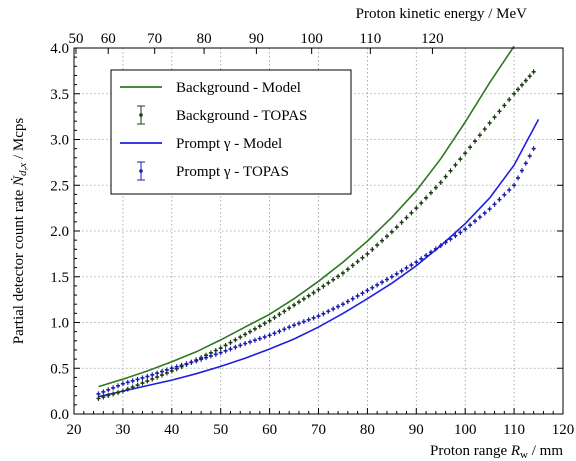 This screenshot has height=461, width=576. Describe the element at coordinates (269, 430) in the screenshot. I see `x-tick-label: 60` at that location.